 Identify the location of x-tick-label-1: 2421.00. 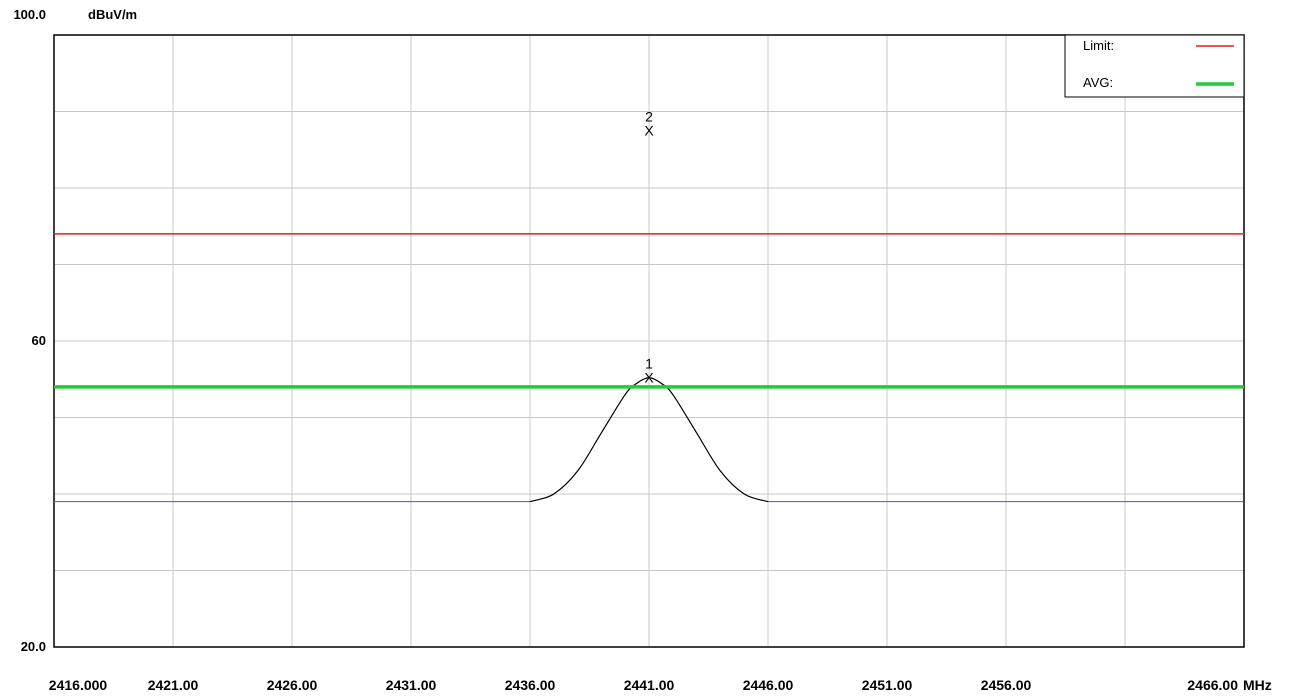
(173, 685).